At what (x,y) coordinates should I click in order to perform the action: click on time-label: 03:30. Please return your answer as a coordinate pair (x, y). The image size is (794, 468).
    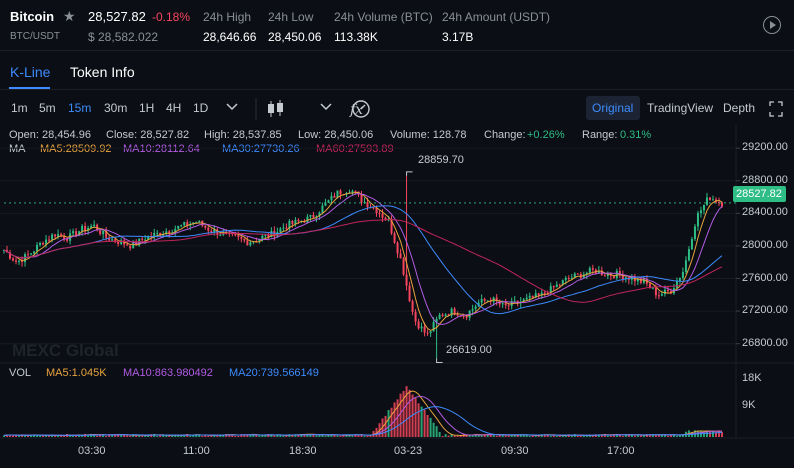
    Looking at the image, I should click on (92, 451).